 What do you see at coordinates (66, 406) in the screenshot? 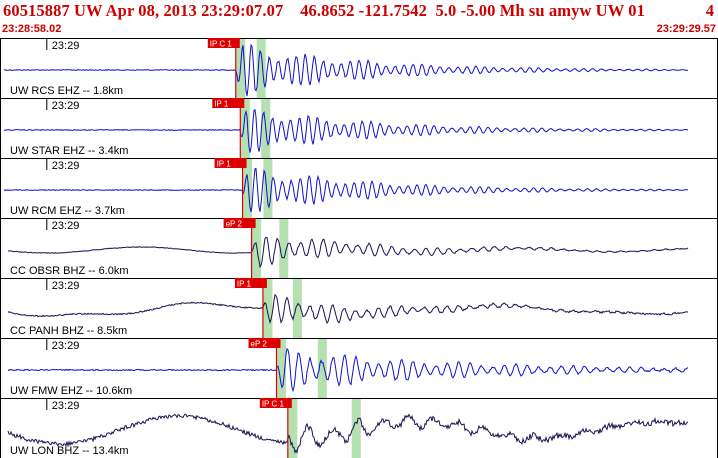
I see `minute-tick-label-6: 23:29` at bounding box center [66, 406].